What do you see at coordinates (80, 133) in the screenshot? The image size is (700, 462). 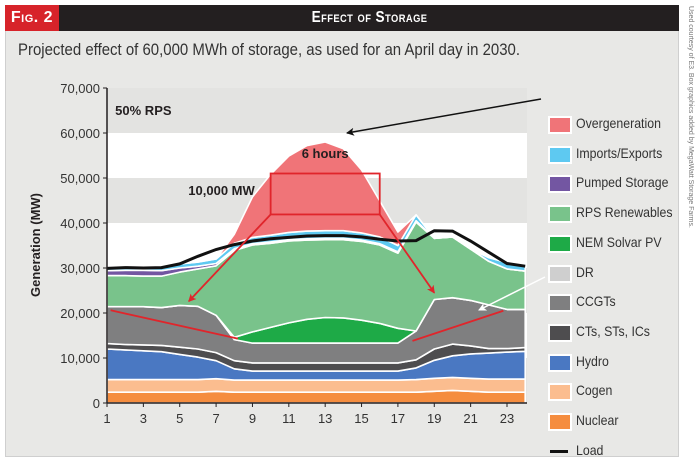 I see `y-tick-label: 60,000` at bounding box center [80, 133].